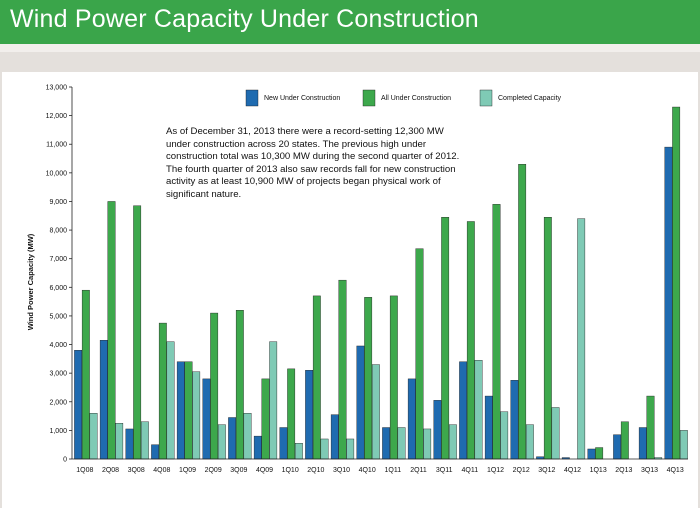 This screenshot has width=700, height=508. I want to click on bar-completed-3Q12, so click(555, 433).